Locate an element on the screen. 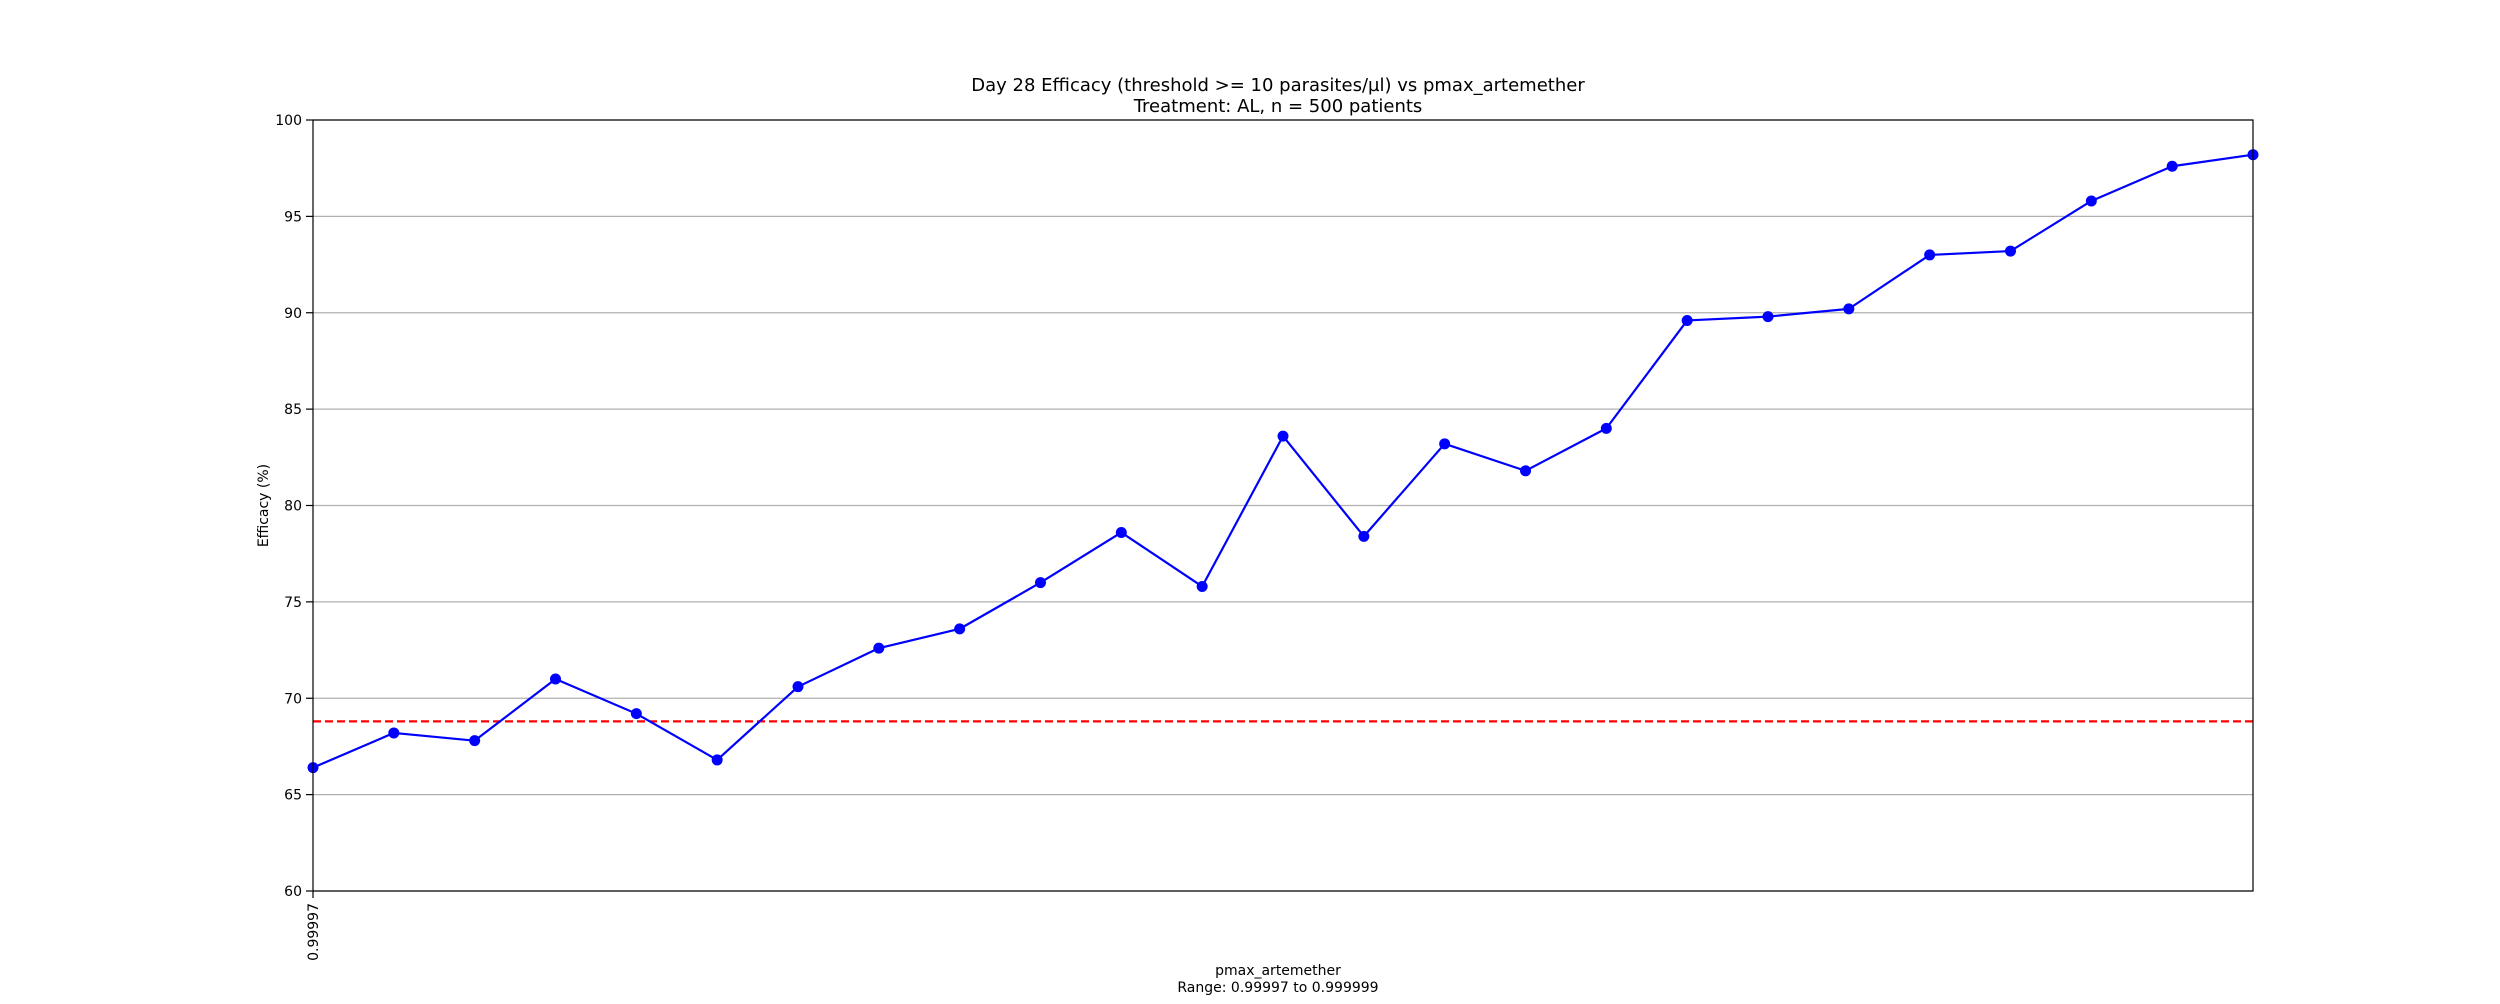 This screenshot has height=1004, width=2500. y-axis-ticks: 60 65 70 75 80 85 90 95 100 is located at coordinates (294, 506).